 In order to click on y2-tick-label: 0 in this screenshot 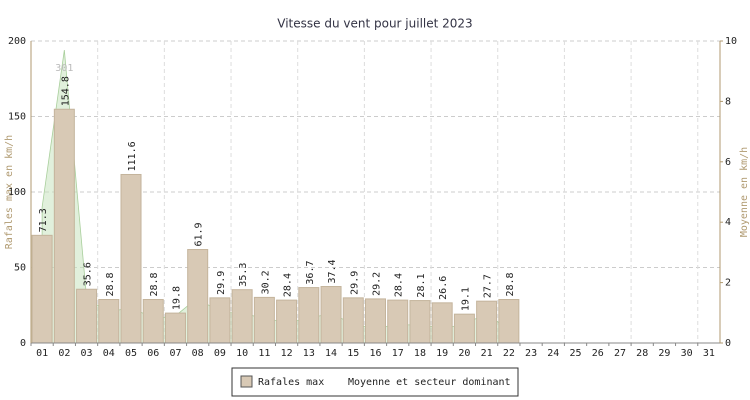, I will do `click(728, 343)`.